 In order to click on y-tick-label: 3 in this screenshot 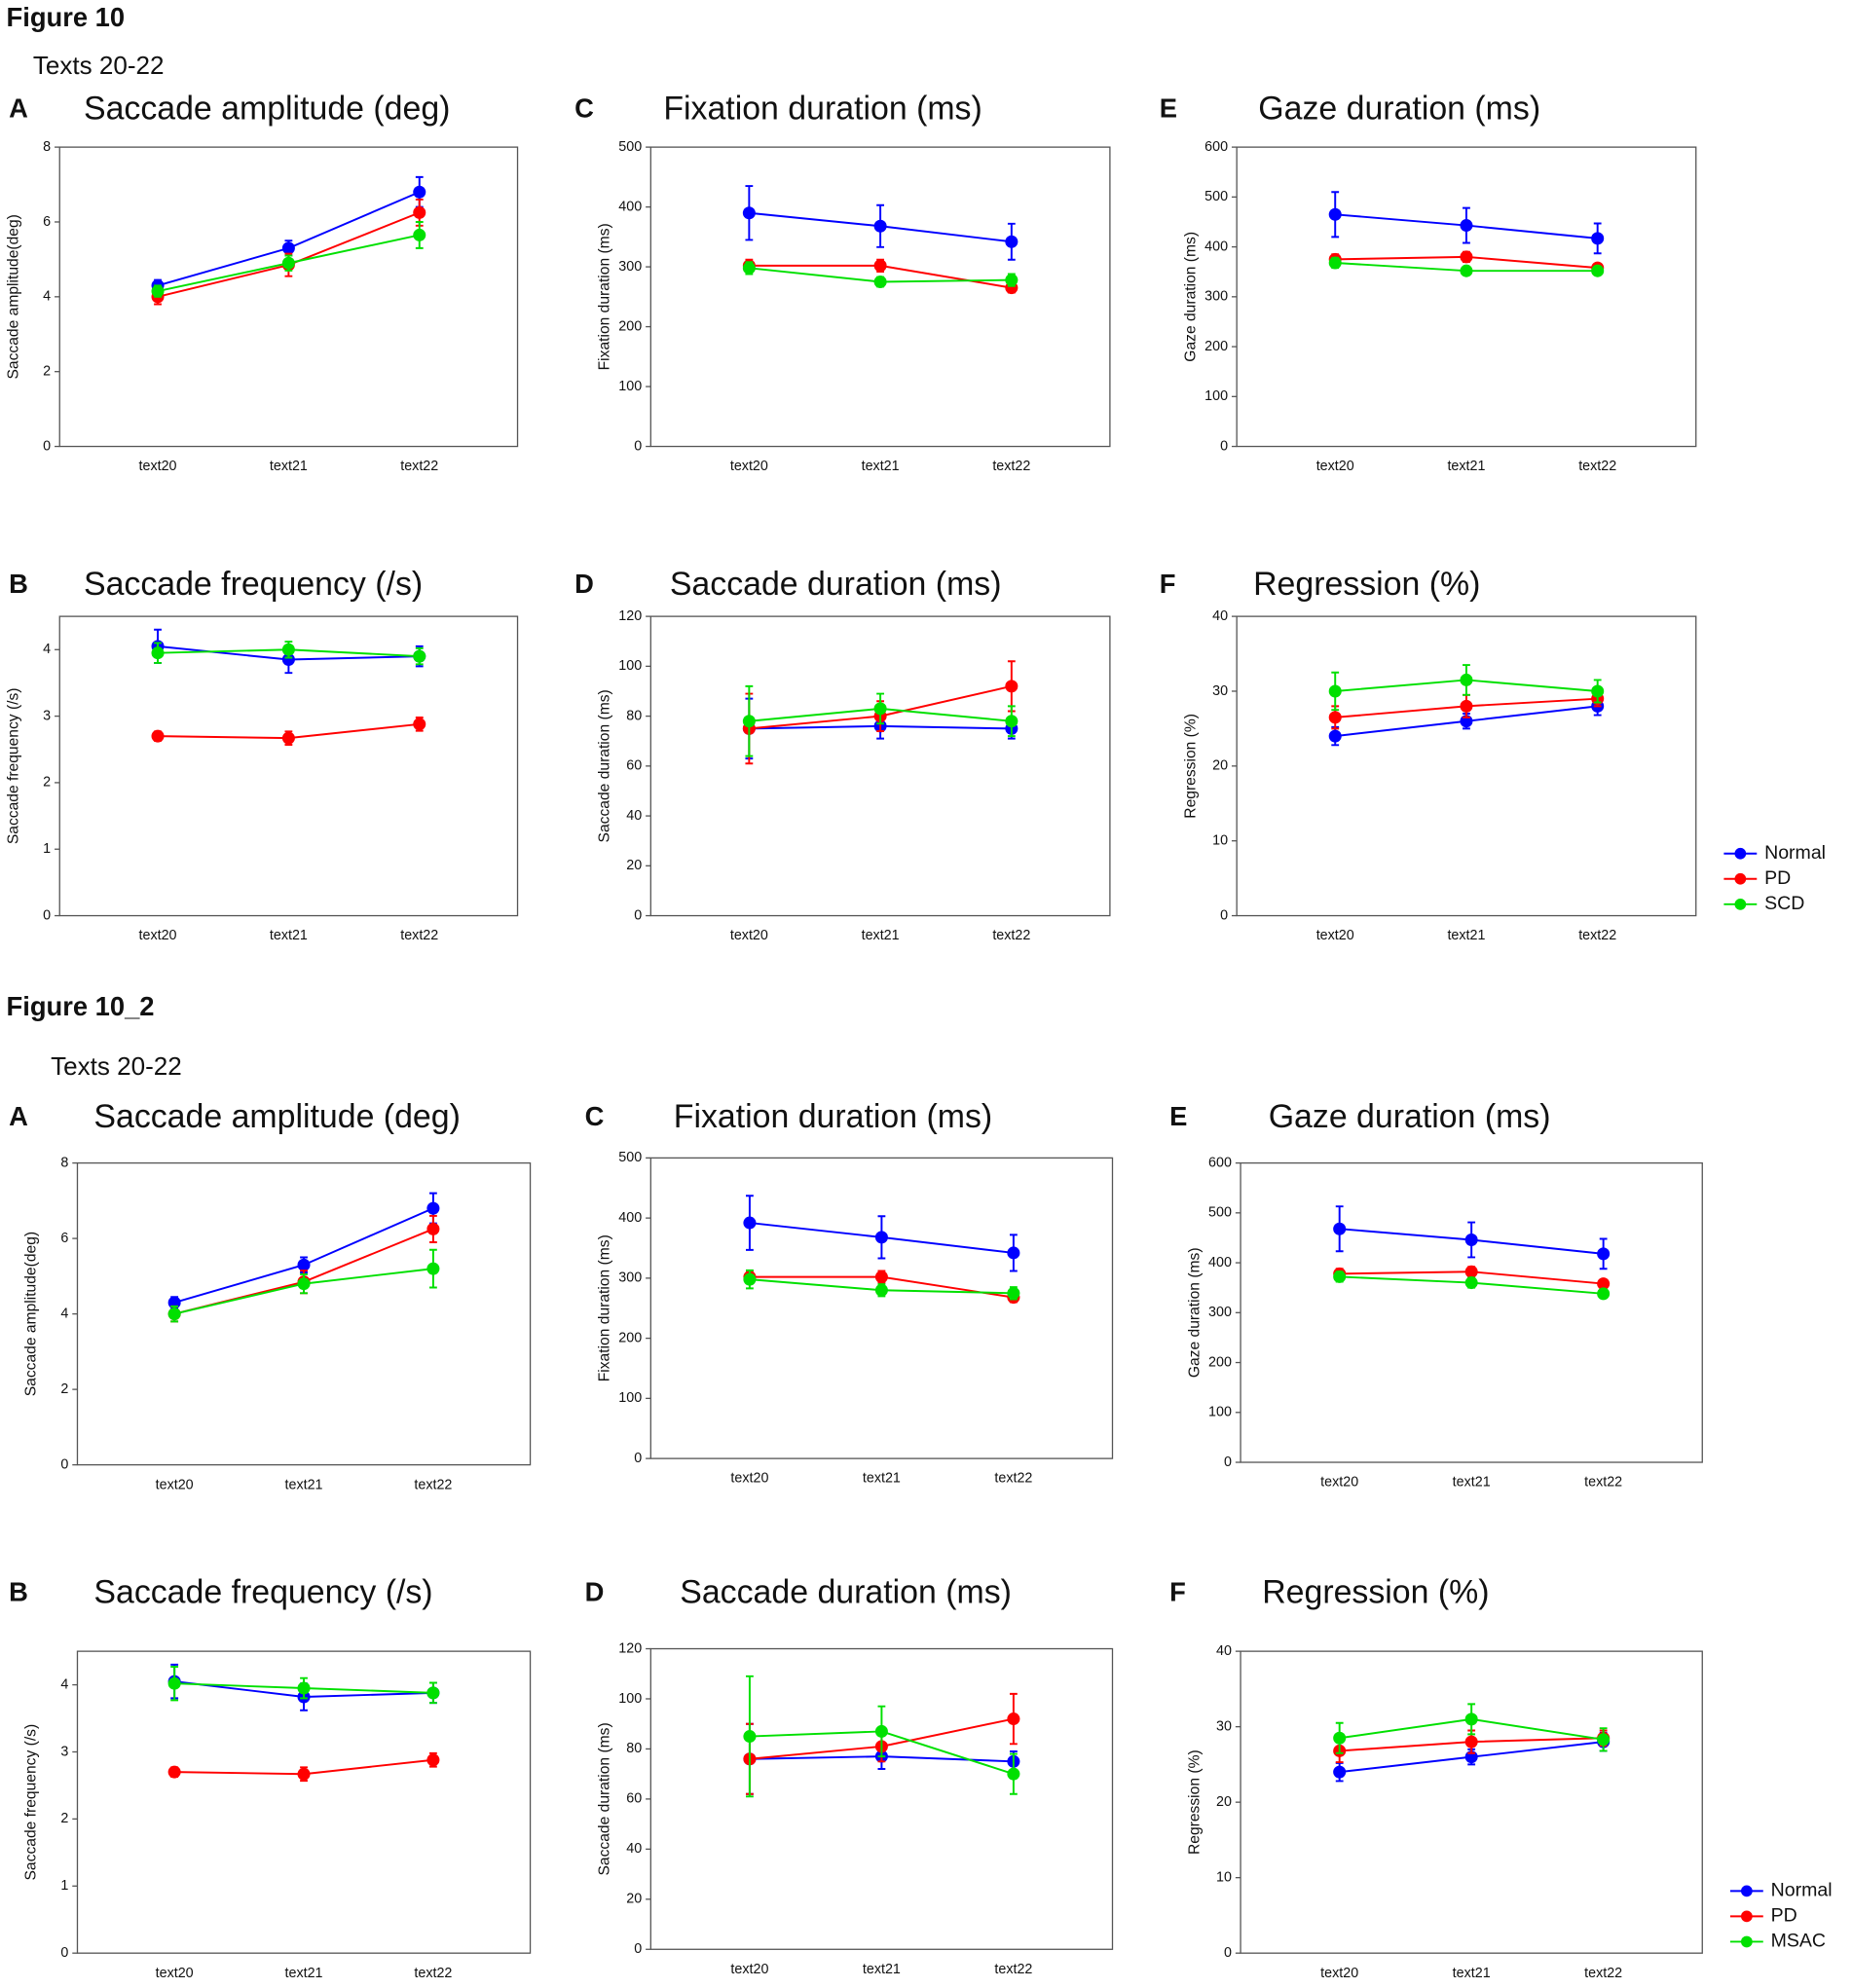, I will do `click(47, 715)`.